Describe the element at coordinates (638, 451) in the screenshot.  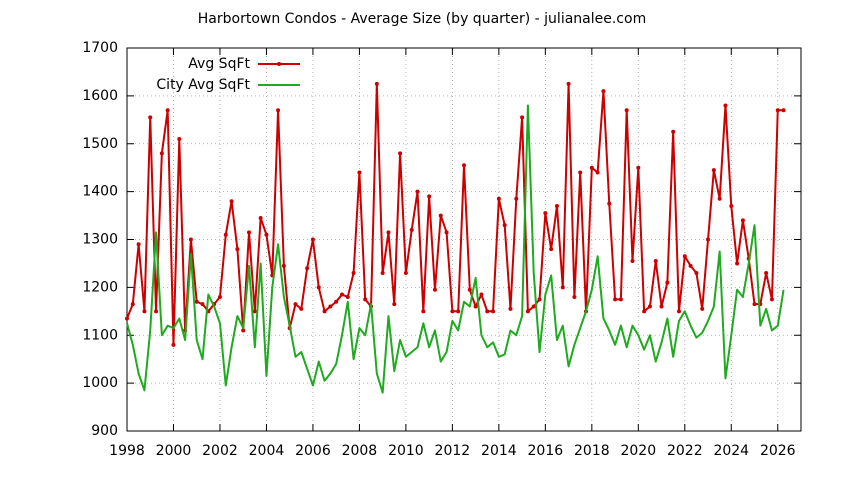
I see `x-tick-label: 2020` at that location.